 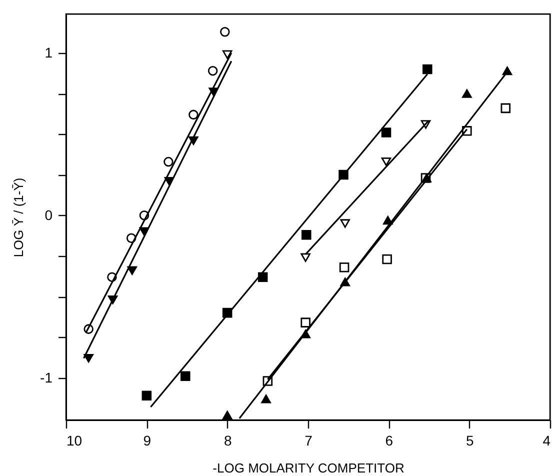 I want to click on y-axis-title: LOG Ȳ / (1-Ȳ), so click(x=18, y=218).